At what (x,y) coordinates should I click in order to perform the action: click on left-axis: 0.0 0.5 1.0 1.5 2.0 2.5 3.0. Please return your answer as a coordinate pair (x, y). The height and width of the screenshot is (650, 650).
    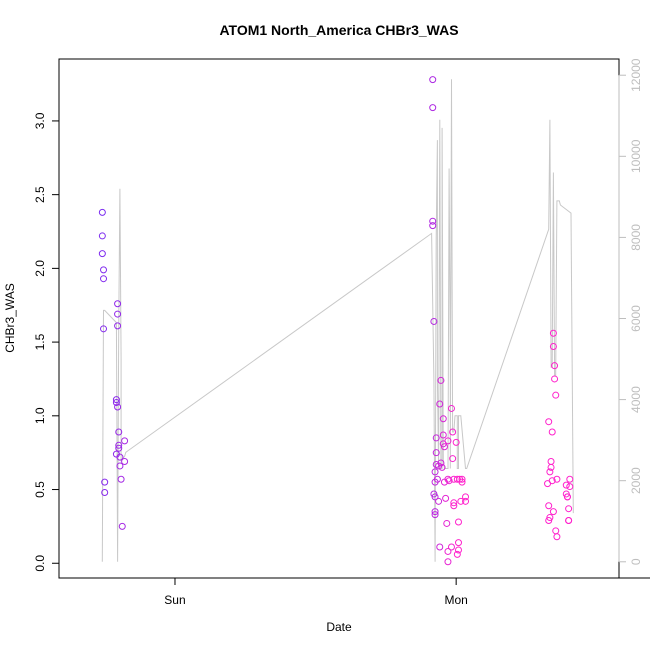
    Looking at the image, I should click on (46, 342).